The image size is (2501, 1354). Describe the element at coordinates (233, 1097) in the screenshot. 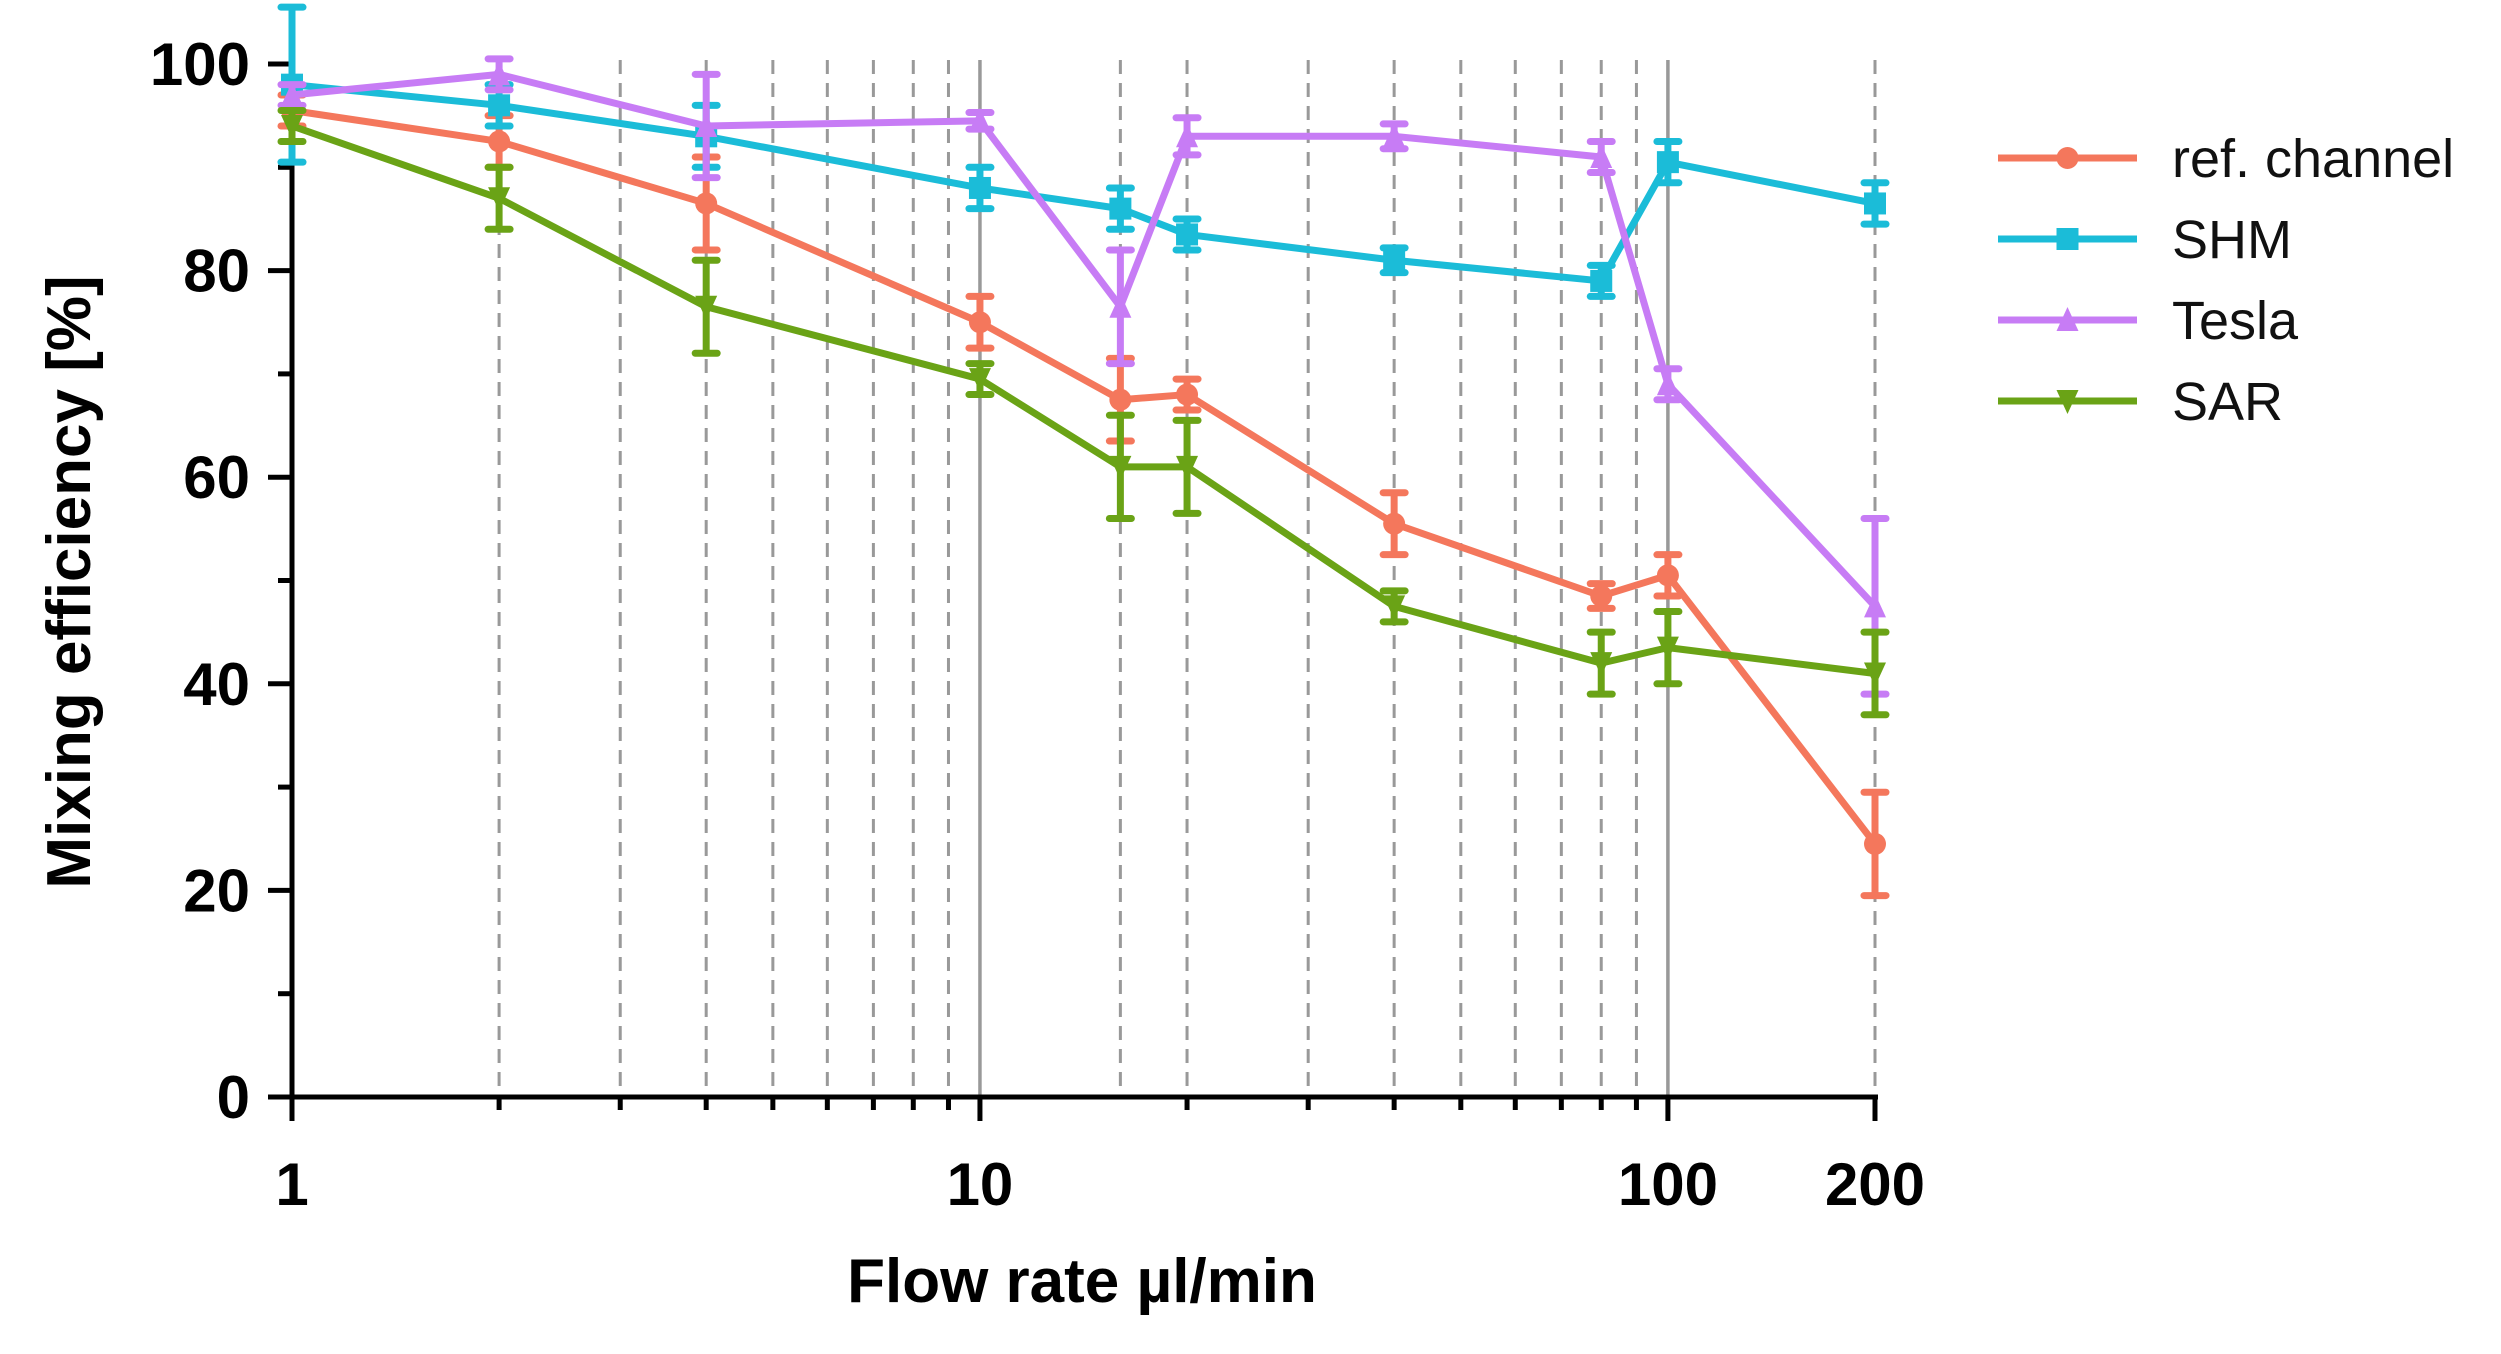

I see `y-tick-label: 0` at that location.